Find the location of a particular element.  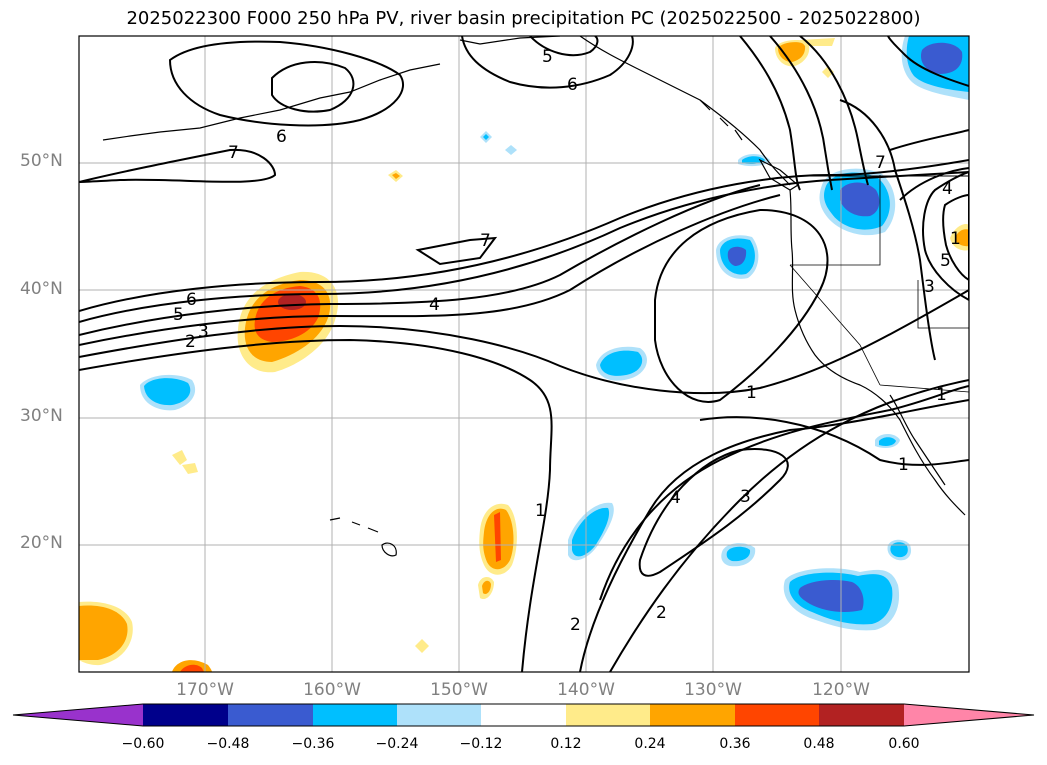

lon-label-150w: 150°W is located at coordinates (459, 690).